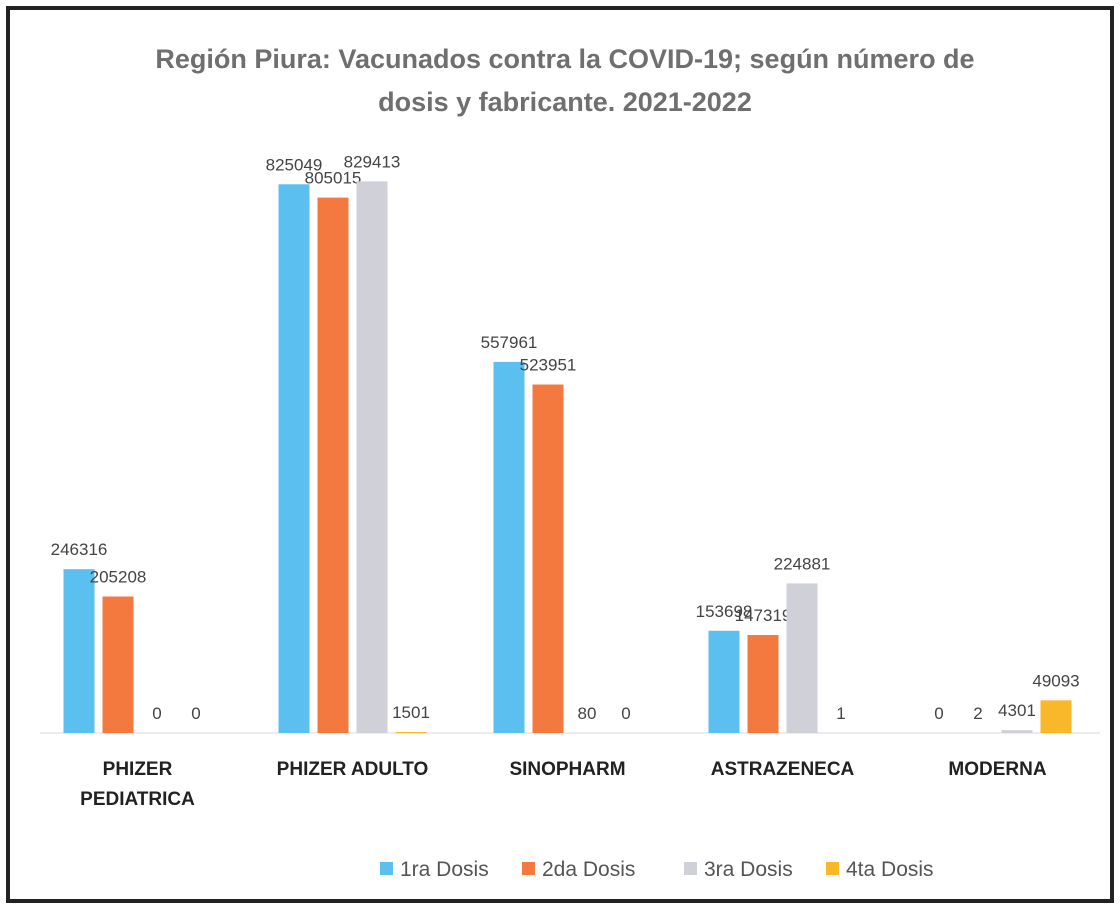  I want to click on x-tick-label: PHIZER ADULTO, so click(352, 769).